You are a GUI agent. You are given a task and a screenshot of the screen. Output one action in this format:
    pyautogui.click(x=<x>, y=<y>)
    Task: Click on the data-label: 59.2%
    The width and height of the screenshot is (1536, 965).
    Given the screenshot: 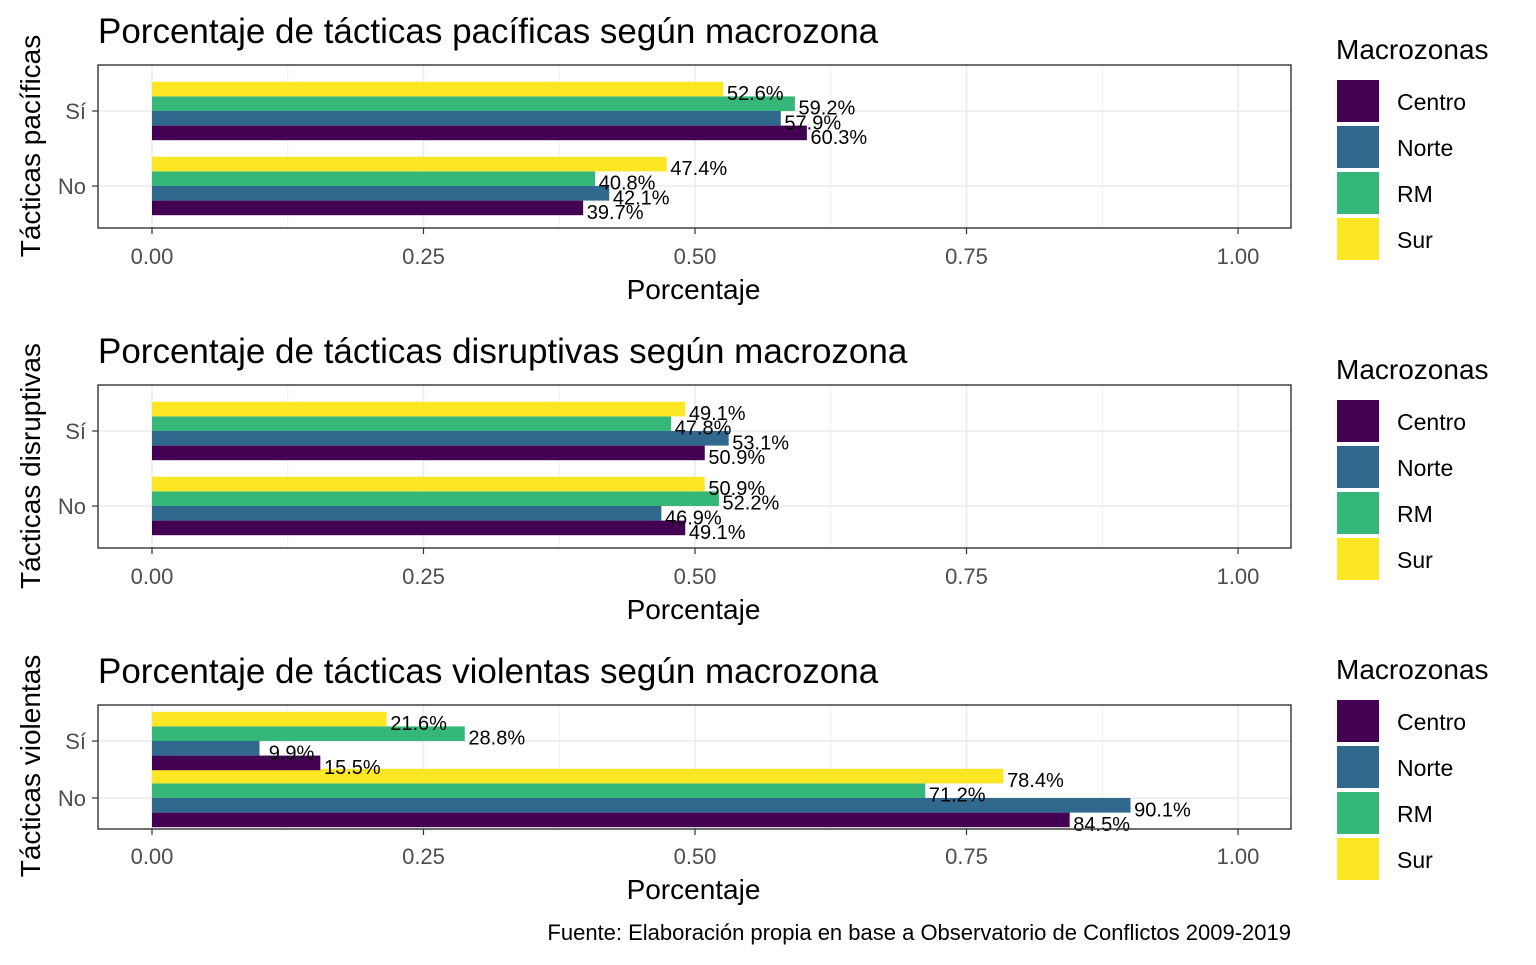 What is the action you would take?
    pyautogui.click(x=827, y=109)
    